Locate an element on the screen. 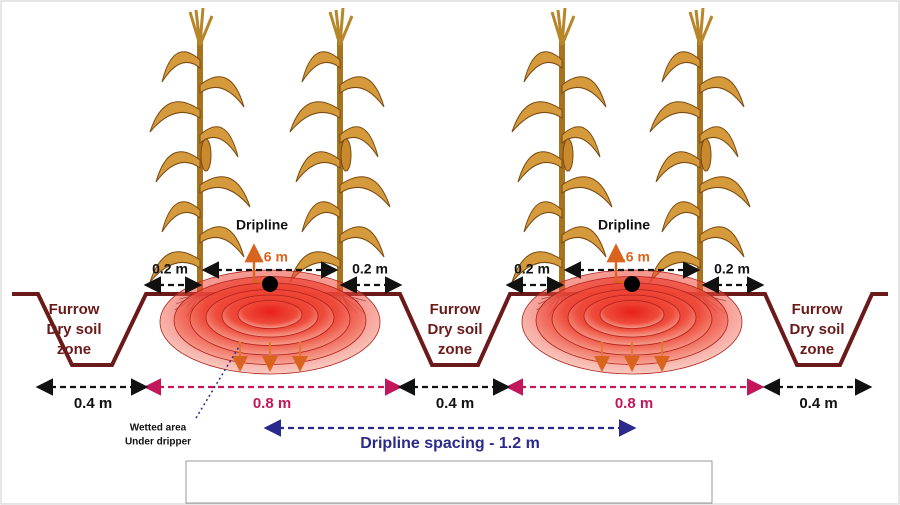  dripline-spacing: Dripline spacing - 1.2 m is located at coordinates (450, 443).